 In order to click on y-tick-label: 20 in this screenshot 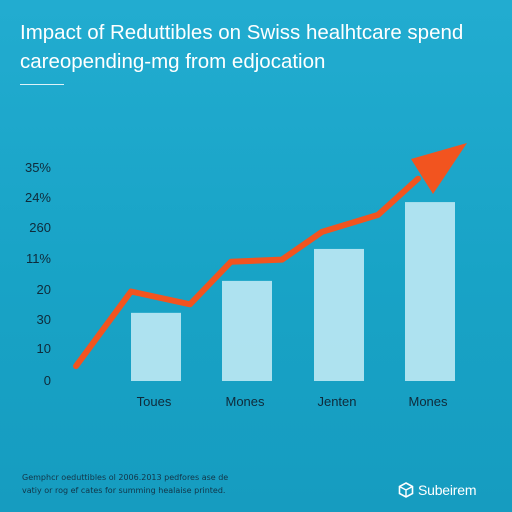, I will do `click(44, 289)`.